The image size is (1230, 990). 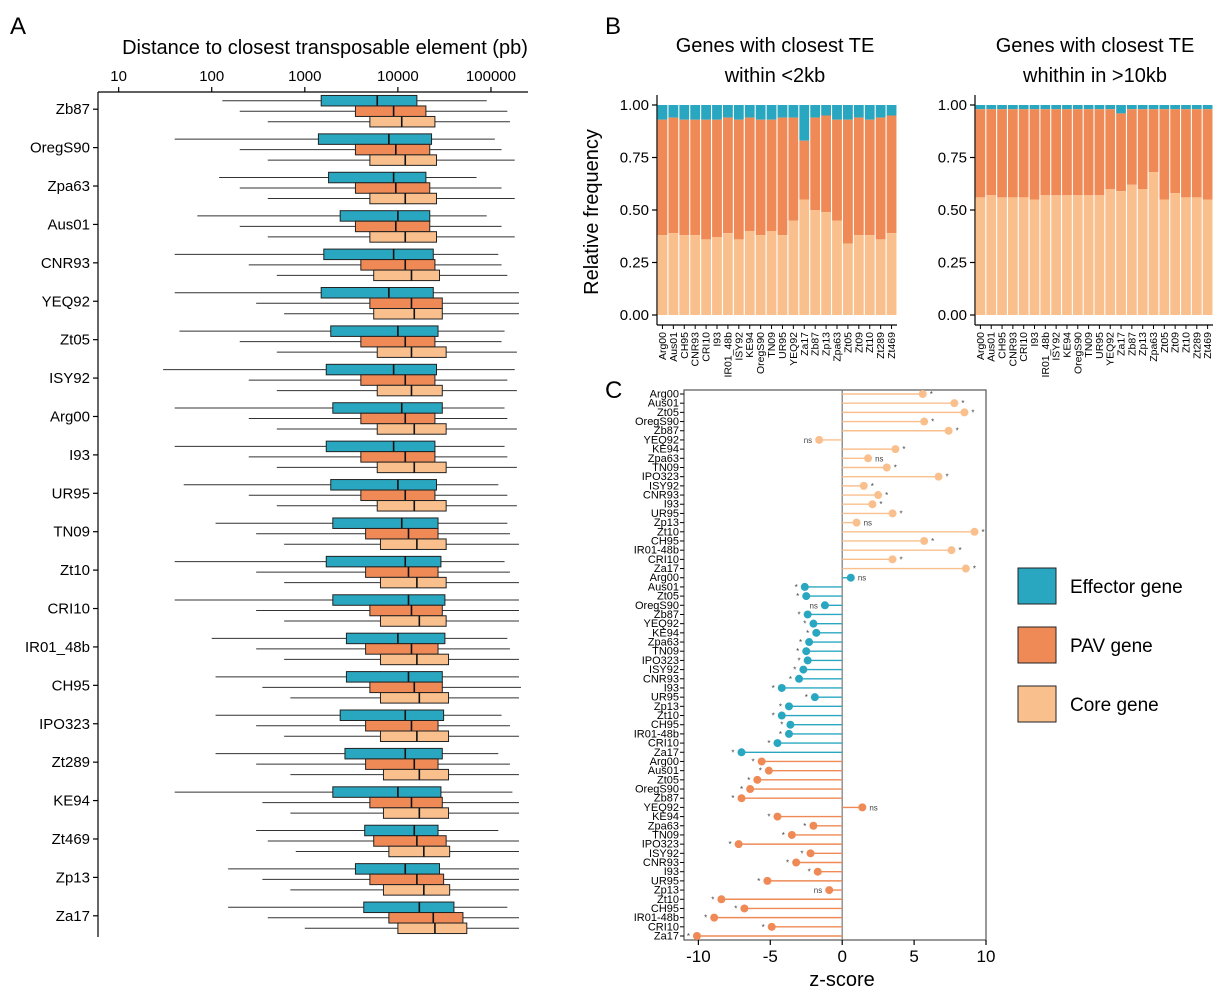 What do you see at coordinates (1186, 342) in the screenshot?
I see `panel-b-category-label: Zt10` at bounding box center [1186, 342].